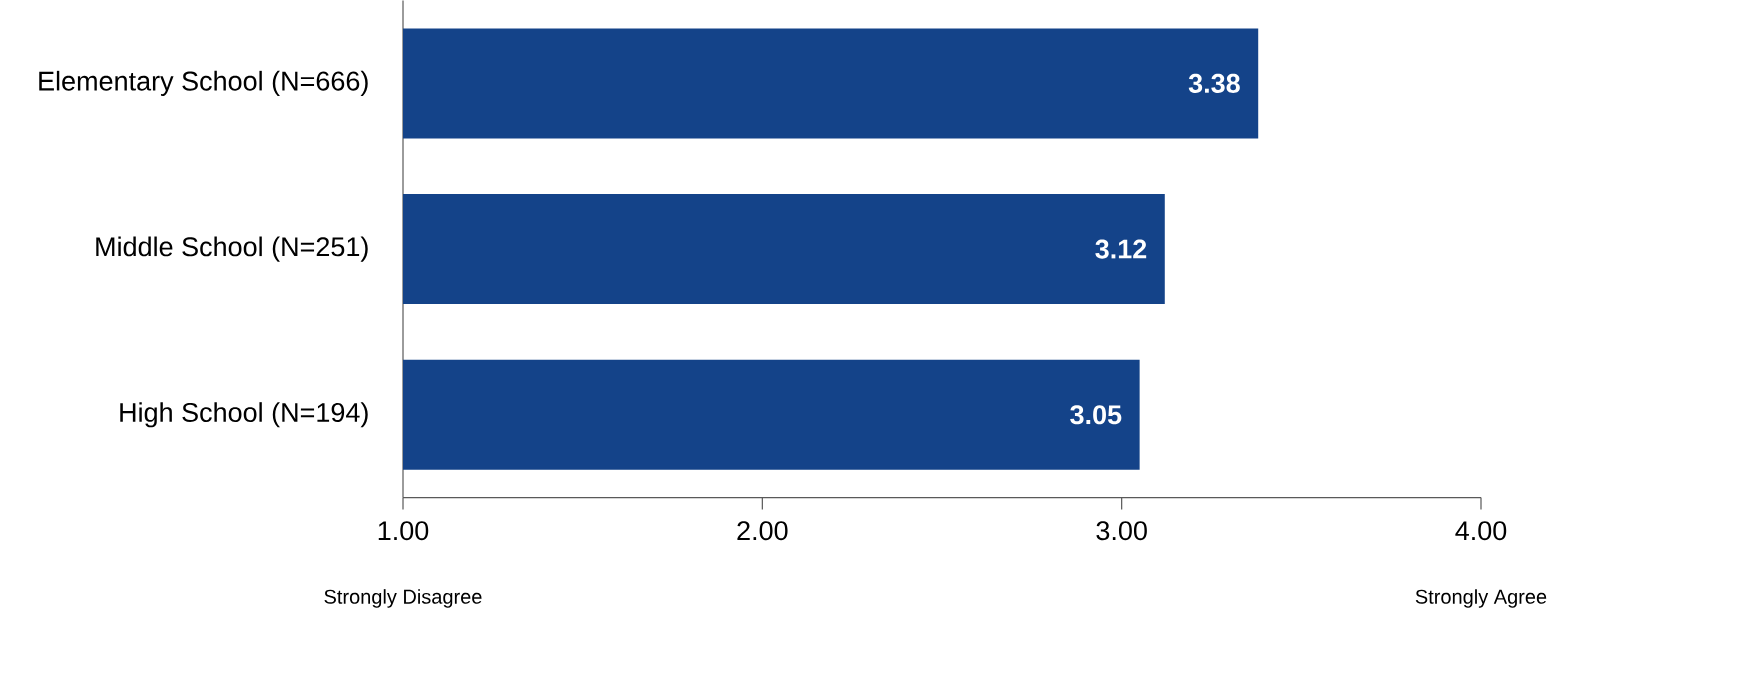  Describe the element at coordinates (762, 531) in the screenshot. I see `x-tick-label: 2.00` at that location.